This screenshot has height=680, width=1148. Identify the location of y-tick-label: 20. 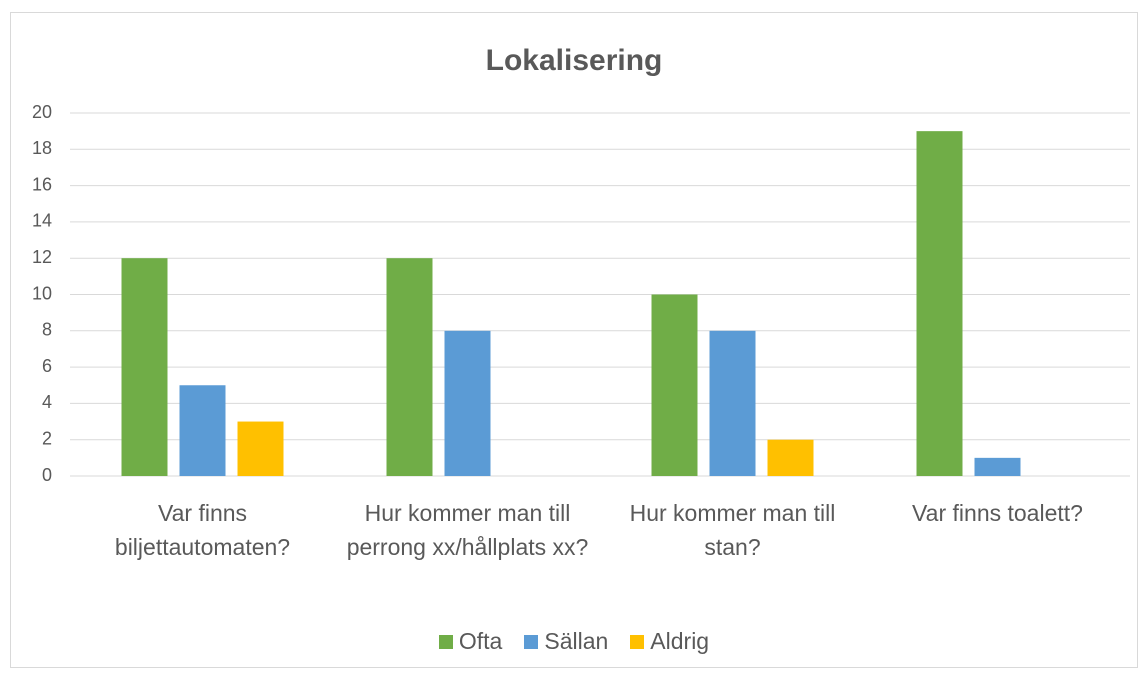
(42, 112).